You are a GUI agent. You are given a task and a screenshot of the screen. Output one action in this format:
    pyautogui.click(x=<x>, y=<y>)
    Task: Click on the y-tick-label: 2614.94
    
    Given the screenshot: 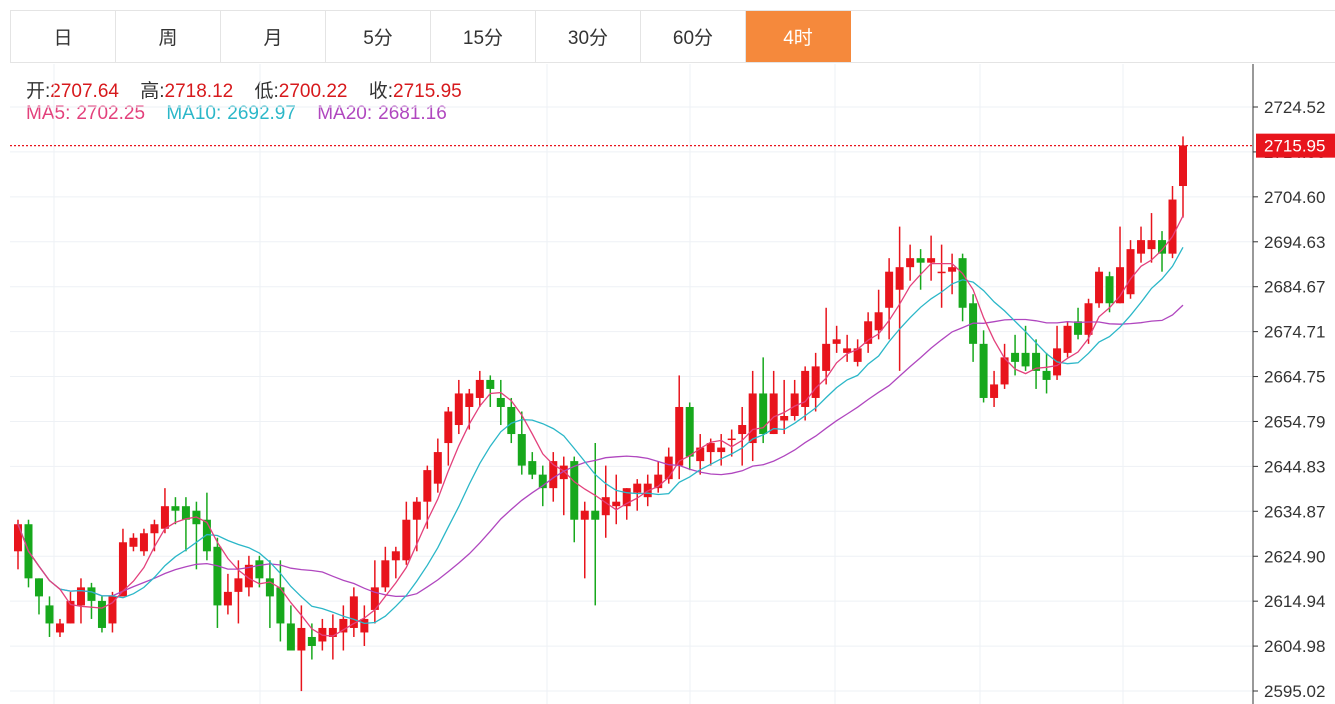 What is the action you would take?
    pyautogui.click(x=1294, y=601)
    